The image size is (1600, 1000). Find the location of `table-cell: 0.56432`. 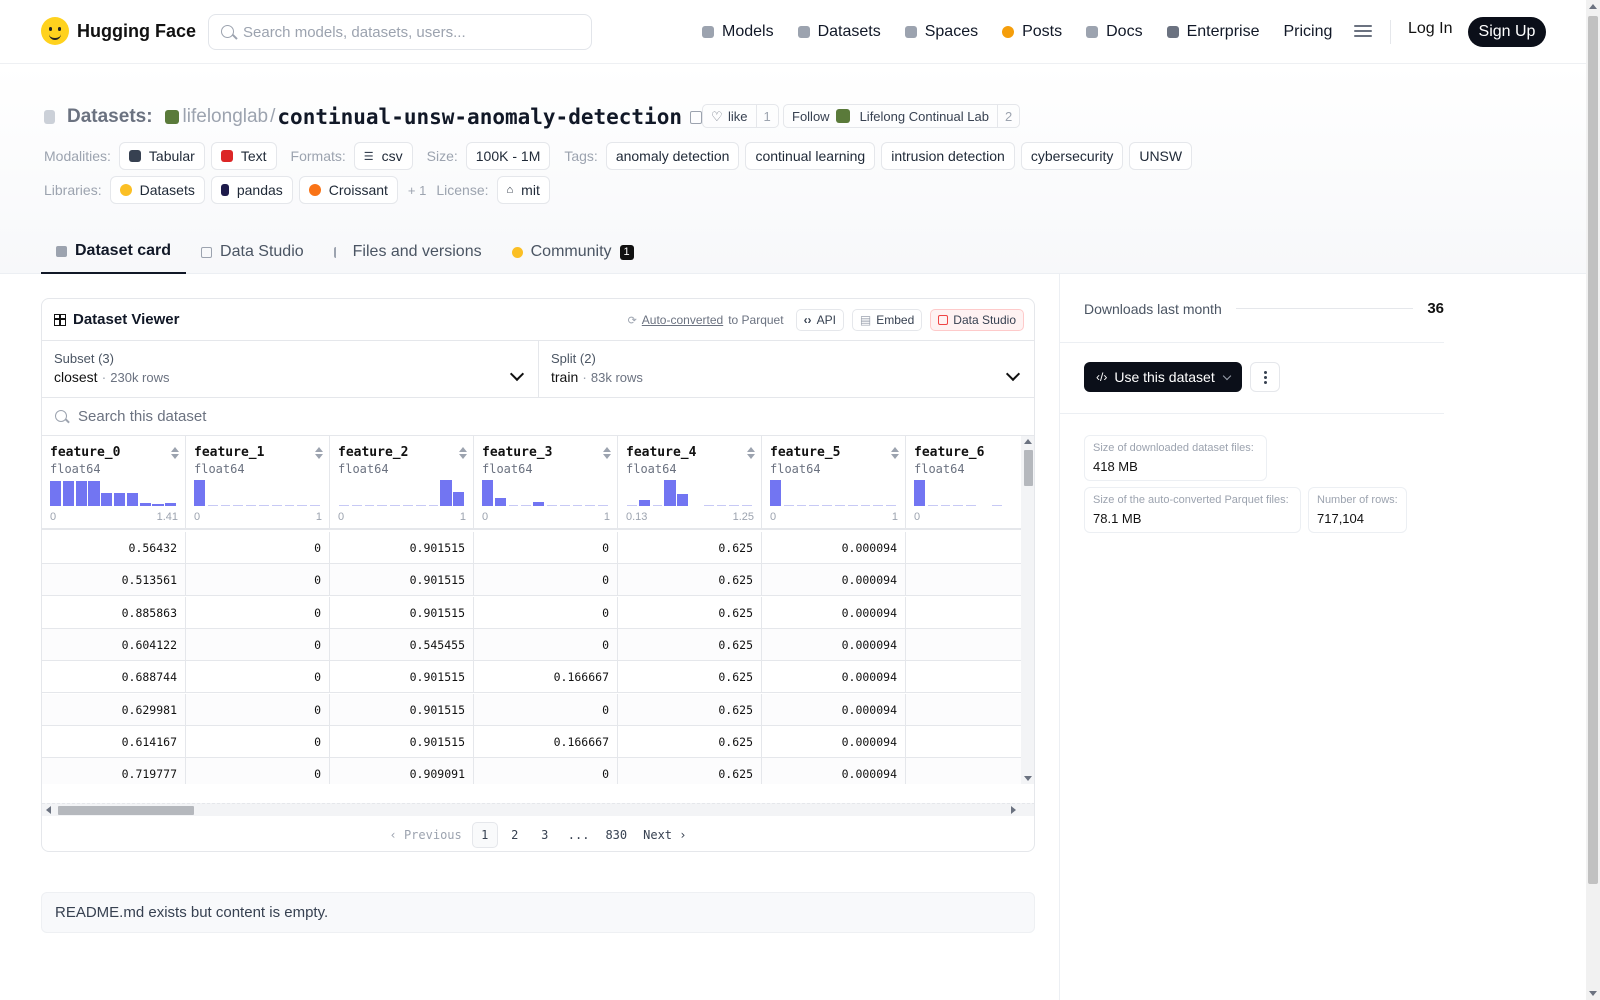

table-cell: 0.56432 is located at coordinates (114, 548).